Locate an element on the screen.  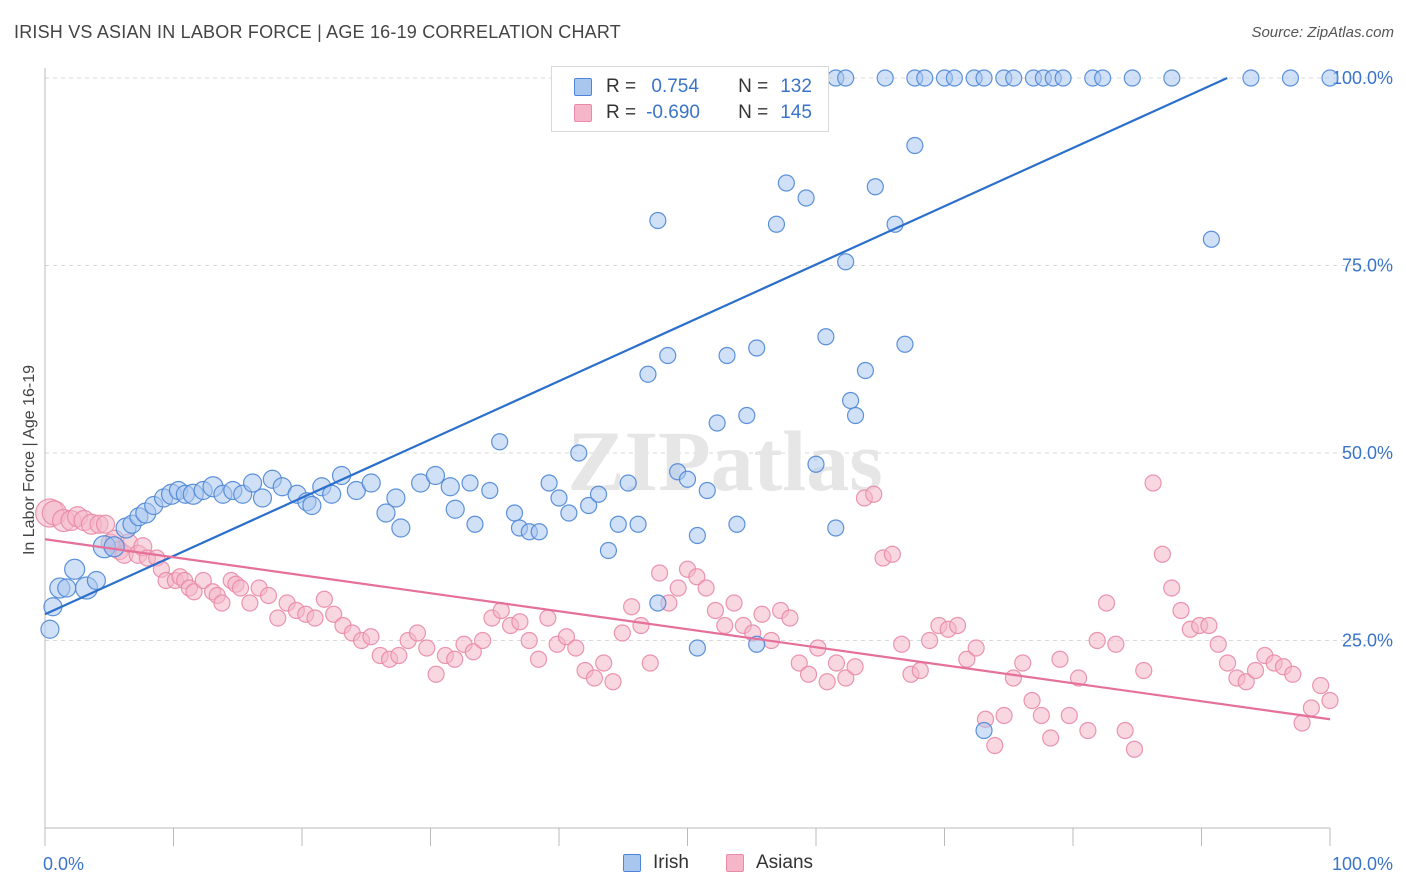
y-tick-label: 50.0% is located at coordinates (1367, 453).